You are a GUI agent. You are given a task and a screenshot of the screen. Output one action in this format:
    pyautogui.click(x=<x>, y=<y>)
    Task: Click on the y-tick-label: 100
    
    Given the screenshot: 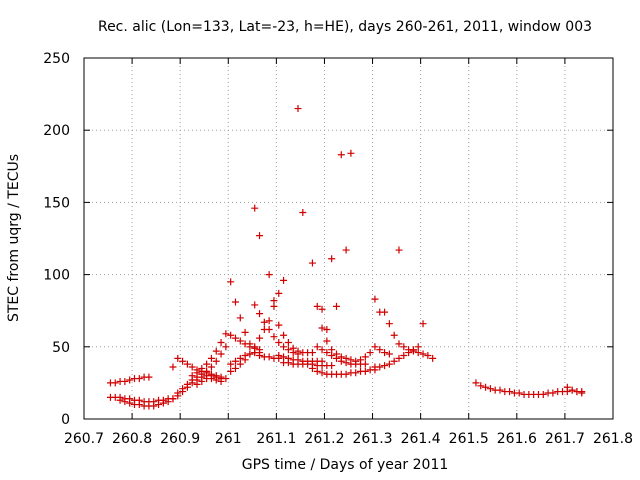 What is the action you would take?
    pyautogui.click(x=56, y=276)
    